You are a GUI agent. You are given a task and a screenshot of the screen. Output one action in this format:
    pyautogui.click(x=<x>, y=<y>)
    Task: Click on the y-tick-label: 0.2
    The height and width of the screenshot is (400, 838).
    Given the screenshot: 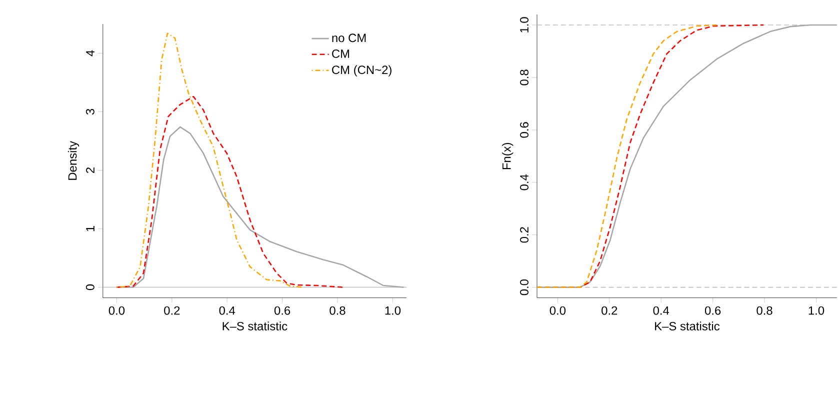 What is the action you would take?
    pyautogui.click(x=524, y=235)
    